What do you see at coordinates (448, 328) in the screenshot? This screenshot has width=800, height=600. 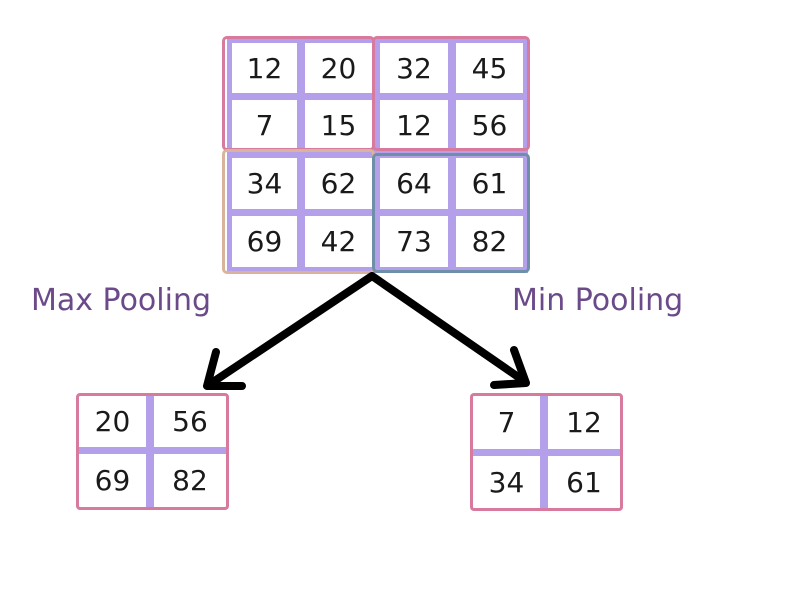 I see `arrow-to-min-pooling` at bounding box center [448, 328].